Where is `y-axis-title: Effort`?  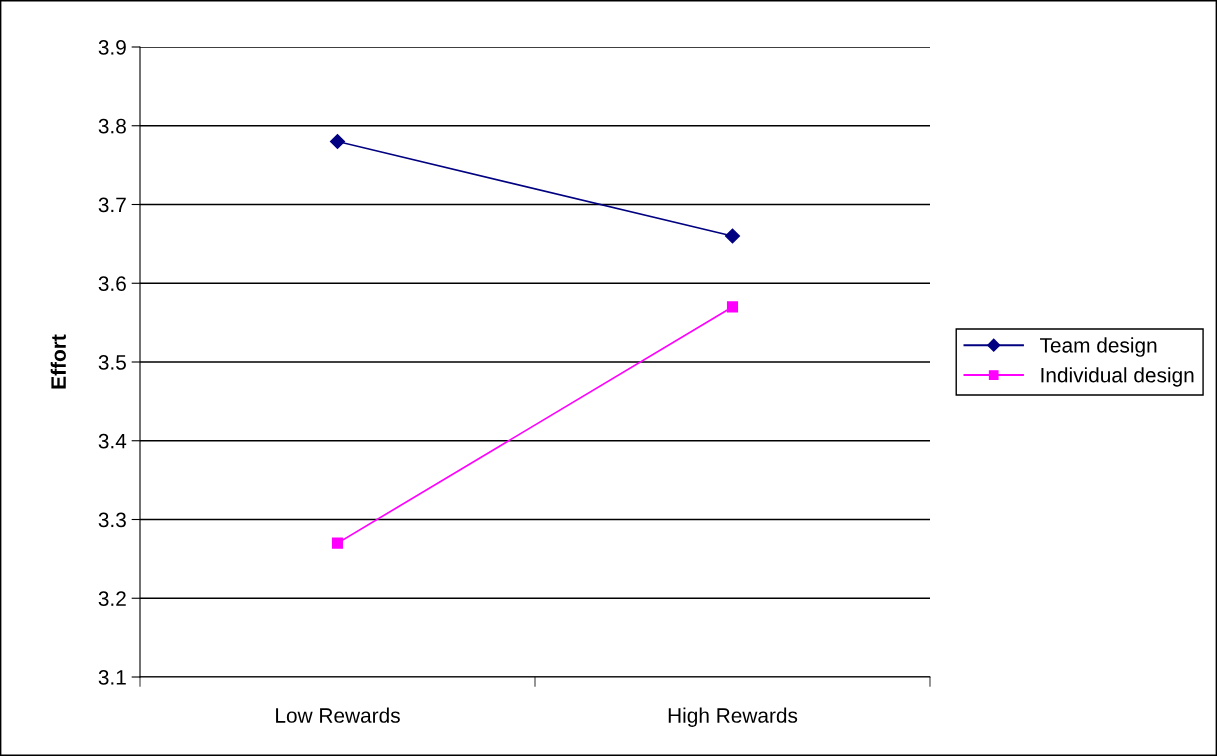
y-axis-title: Effort is located at coordinates (58, 361).